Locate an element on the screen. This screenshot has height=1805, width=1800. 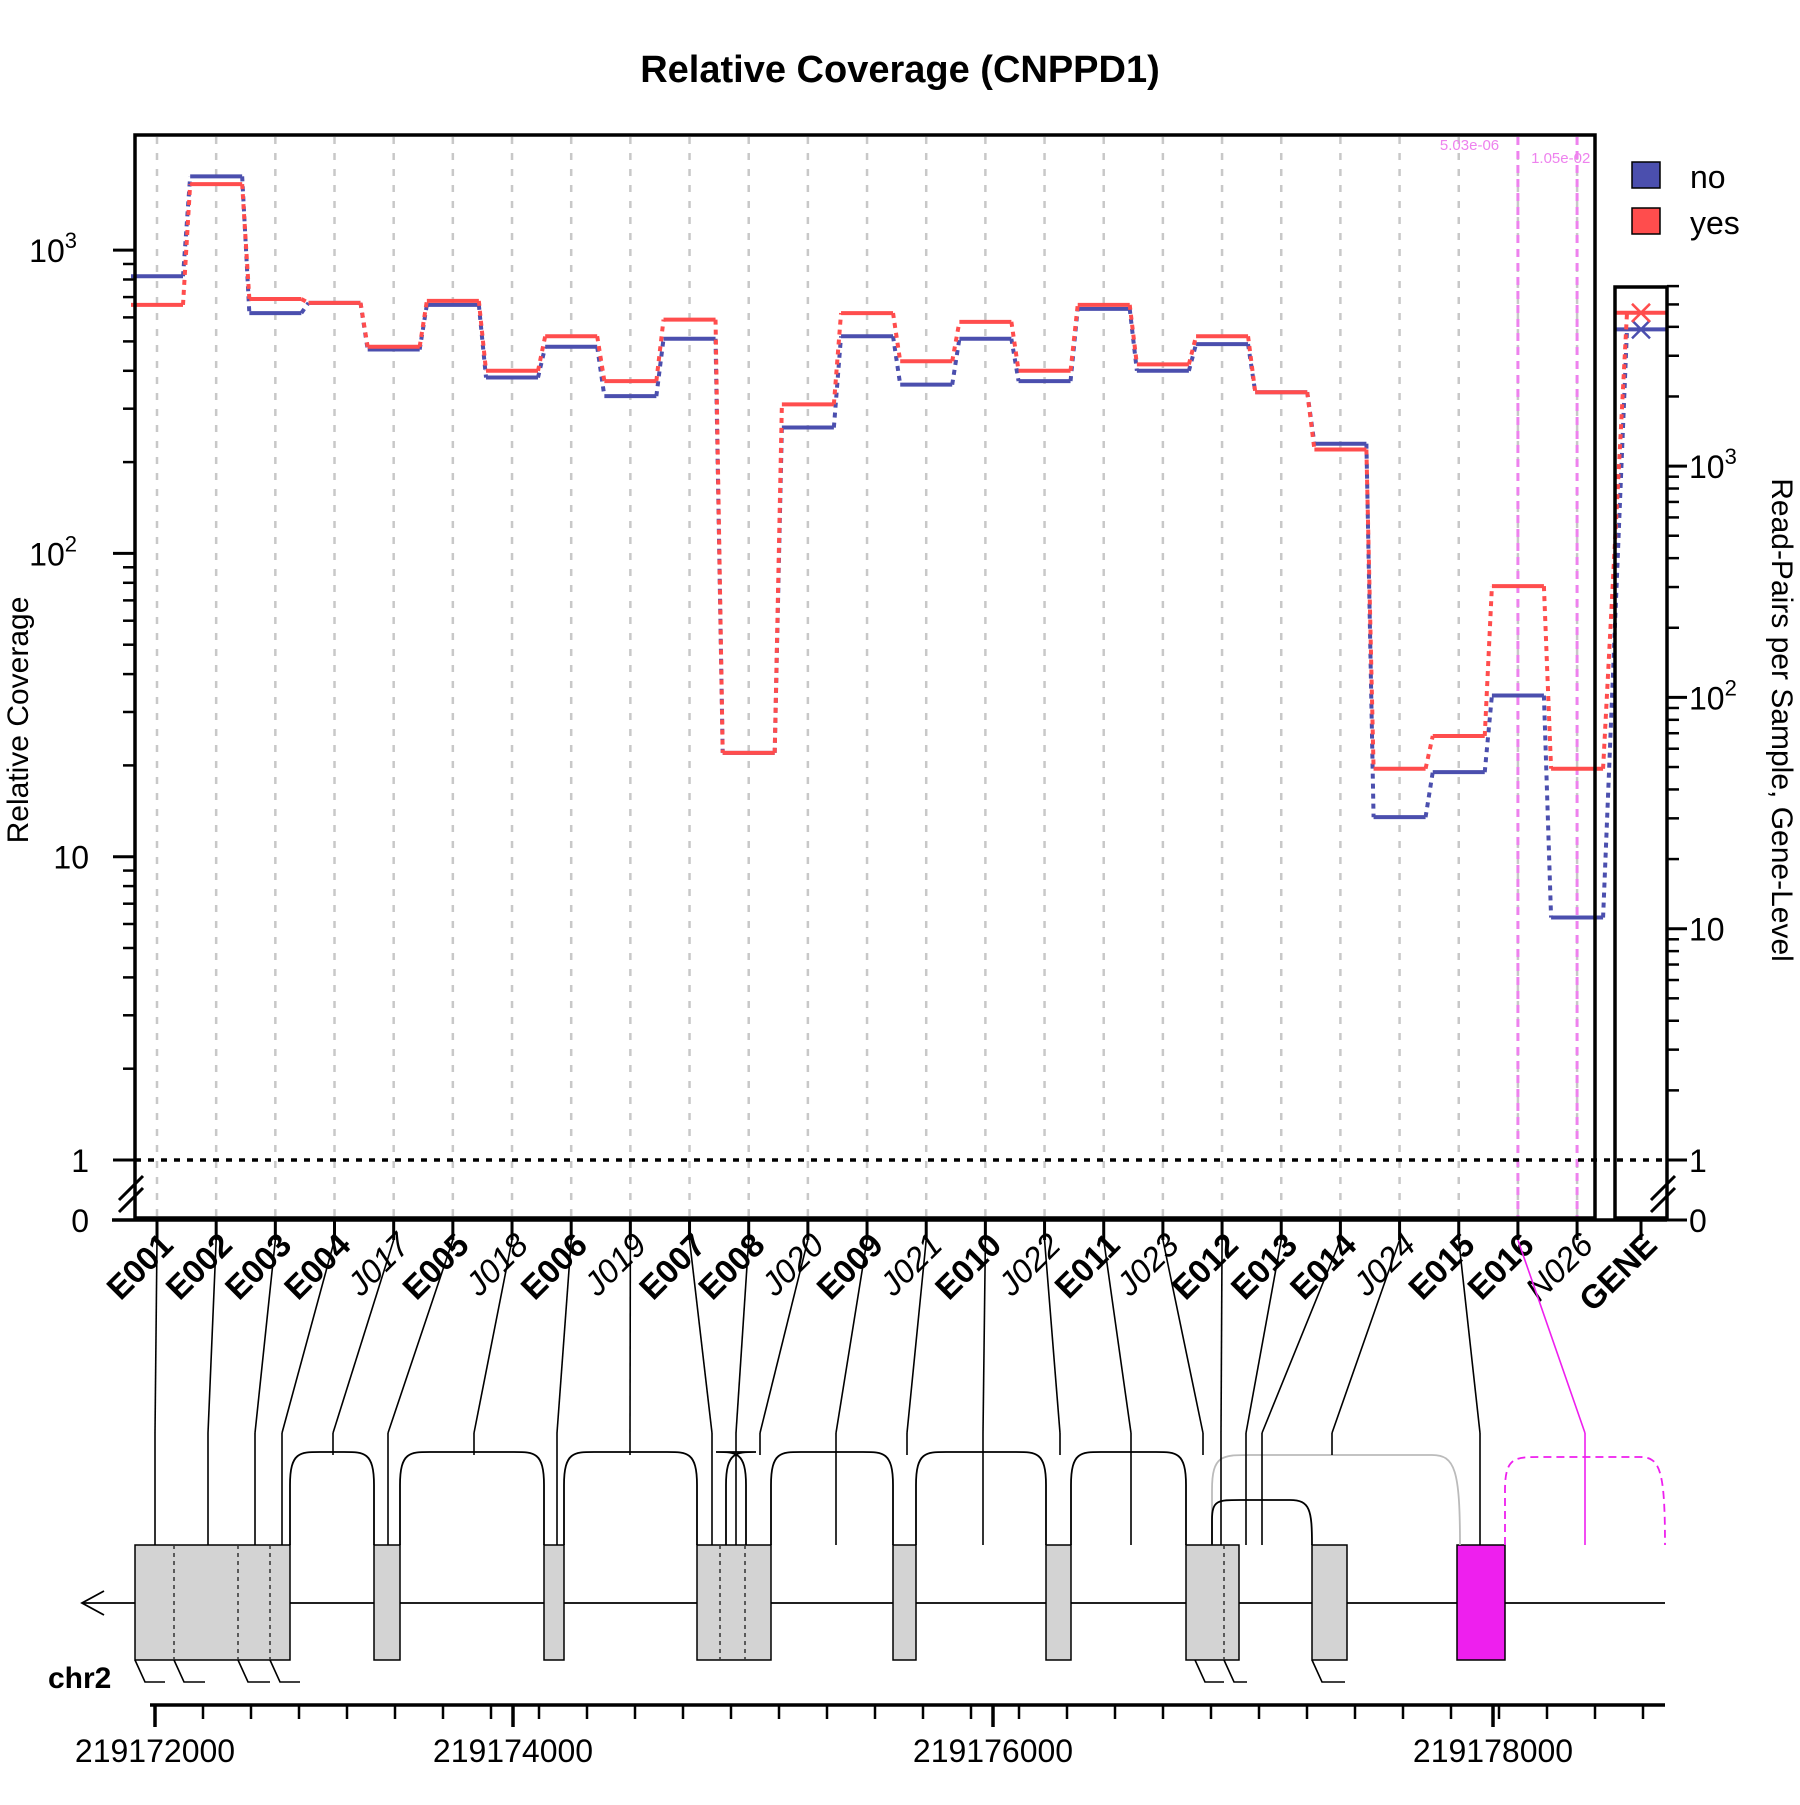
genome-tick-label: 219176000 is located at coordinates (993, 1751).